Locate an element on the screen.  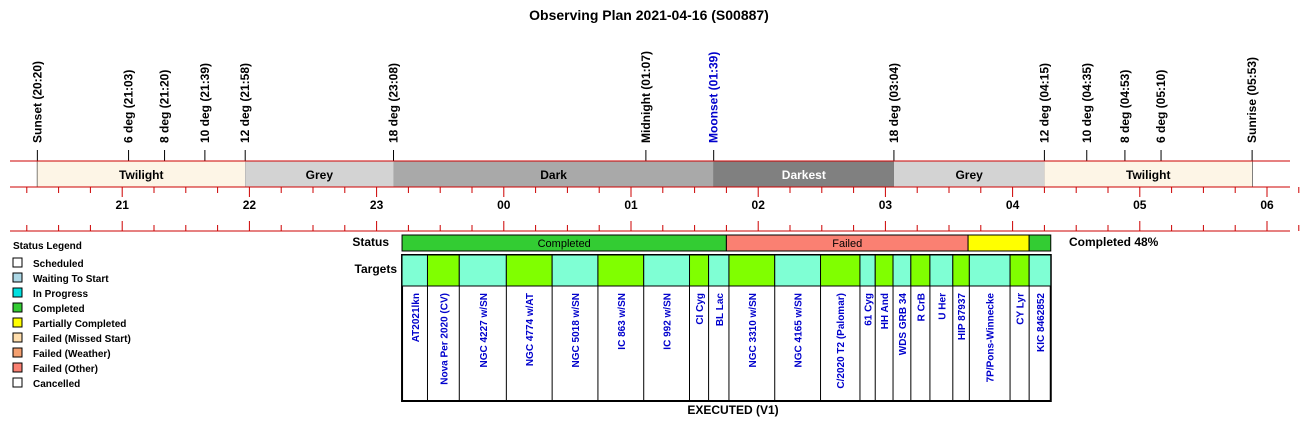
target-name: KIC 8462852 is located at coordinates (1041, 322).